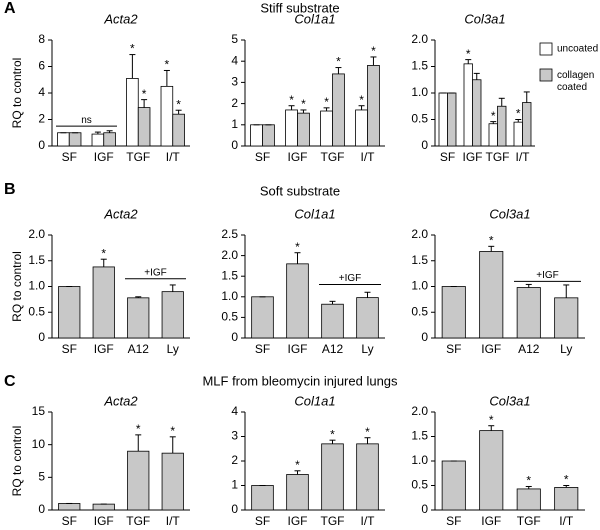 The height and width of the screenshot is (530, 600). Describe the element at coordinates (577, 81) in the screenshot. I see `legend-label: collagen coated` at that location.